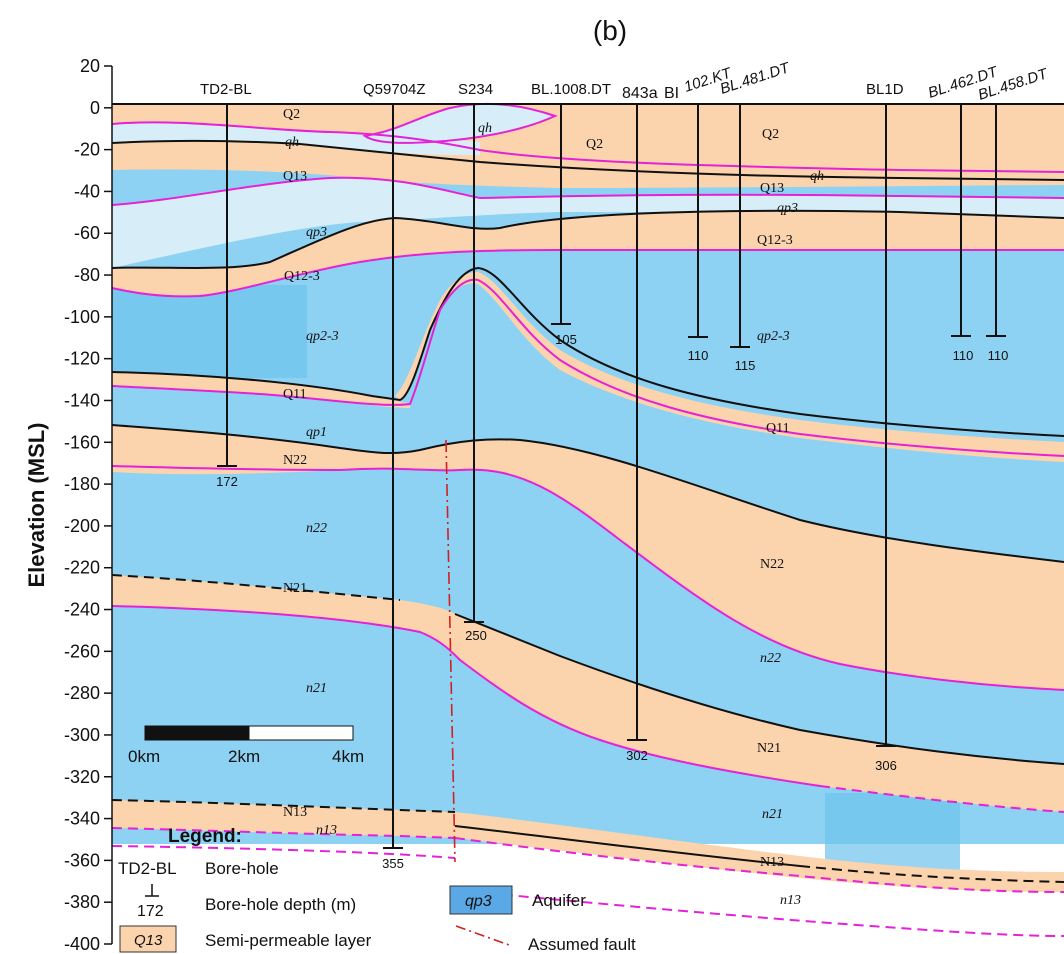  Describe the element at coordinates (226, 89) in the screenshot. I see `borehole-name: TD2-BL` at that location.